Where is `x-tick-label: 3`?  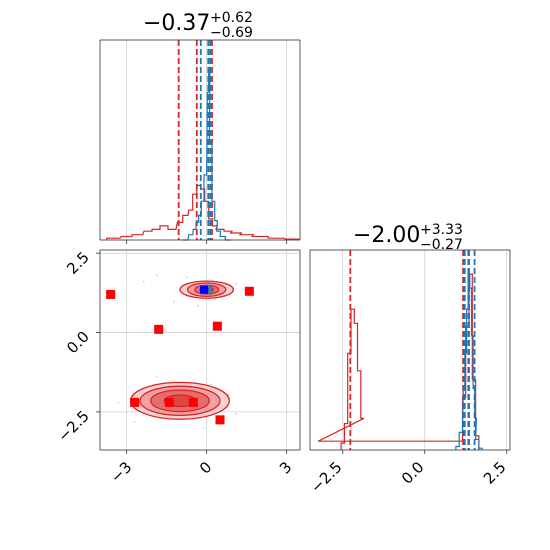 x-tick-label: 3 is located at coordinates (285, 467).